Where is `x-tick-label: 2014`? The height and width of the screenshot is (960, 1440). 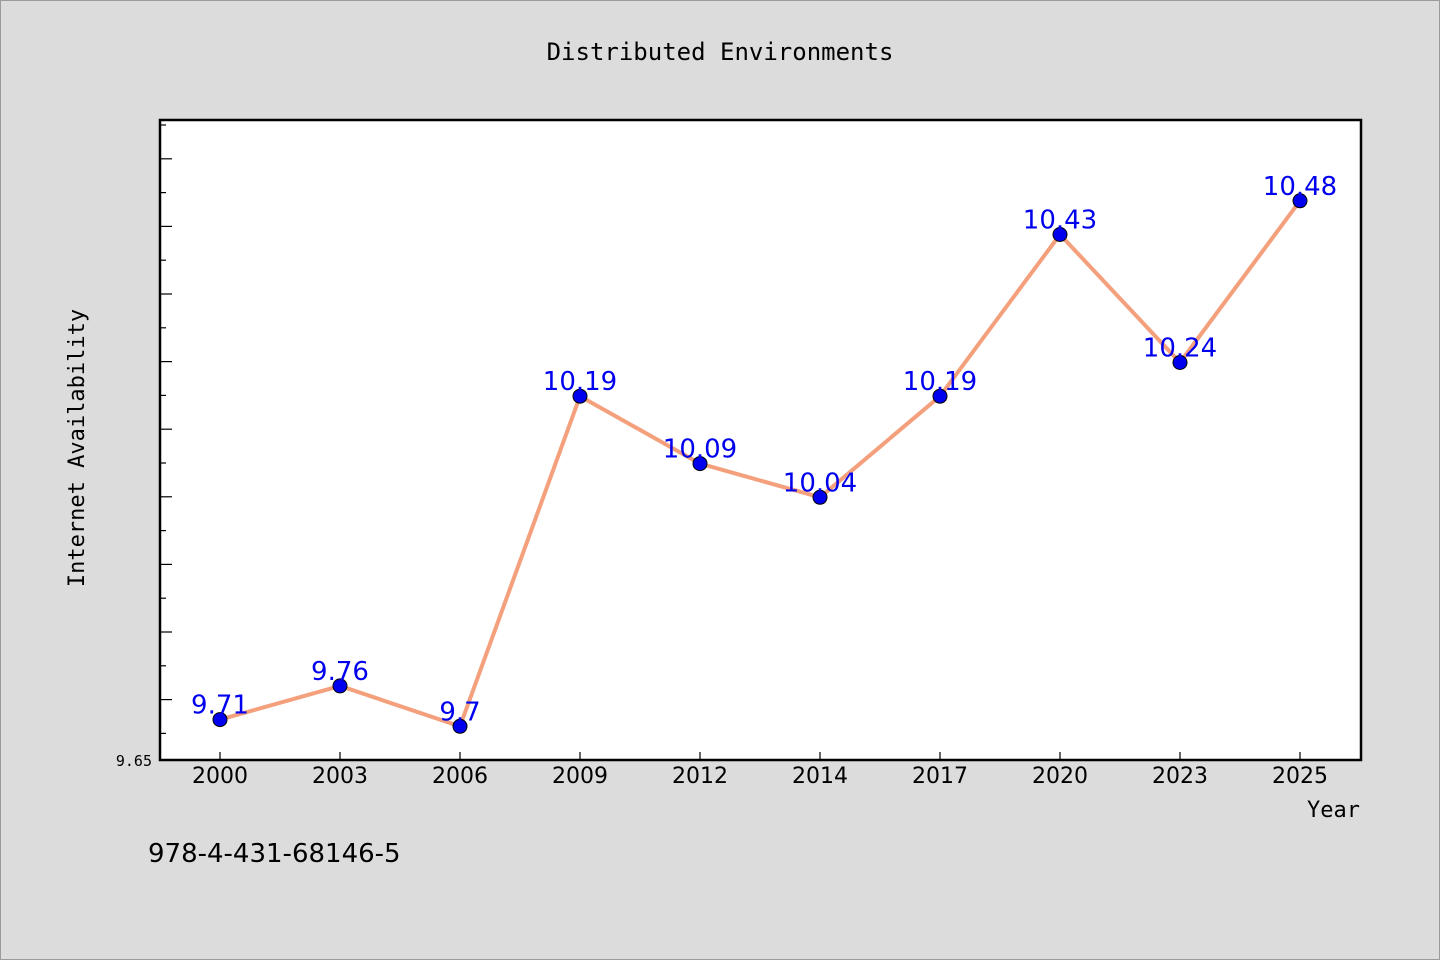
x-tick-label: 2014 is located at coordinates (820, 776).